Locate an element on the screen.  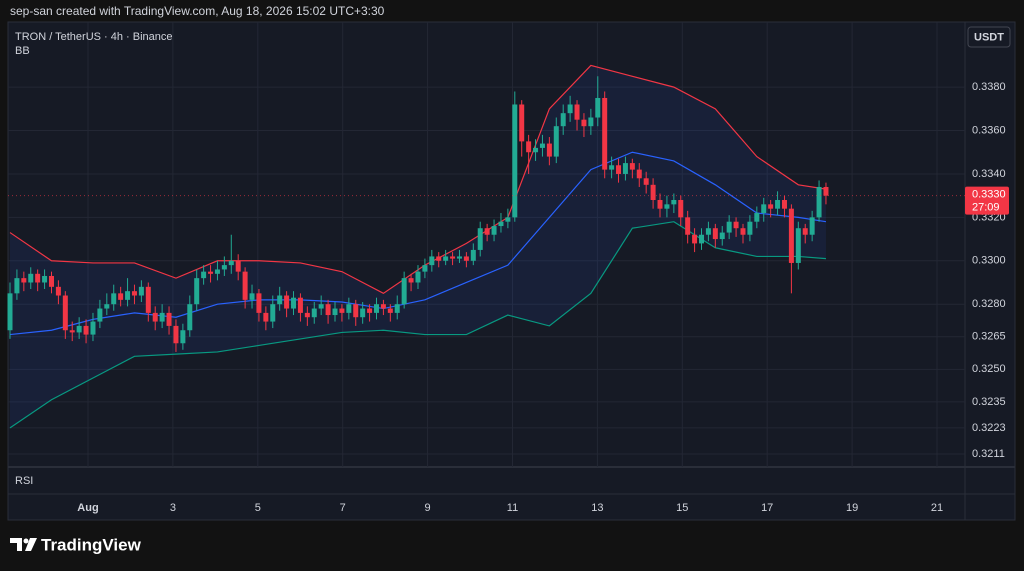
x-tick-label: 17 is located at coordinates (767, 508).